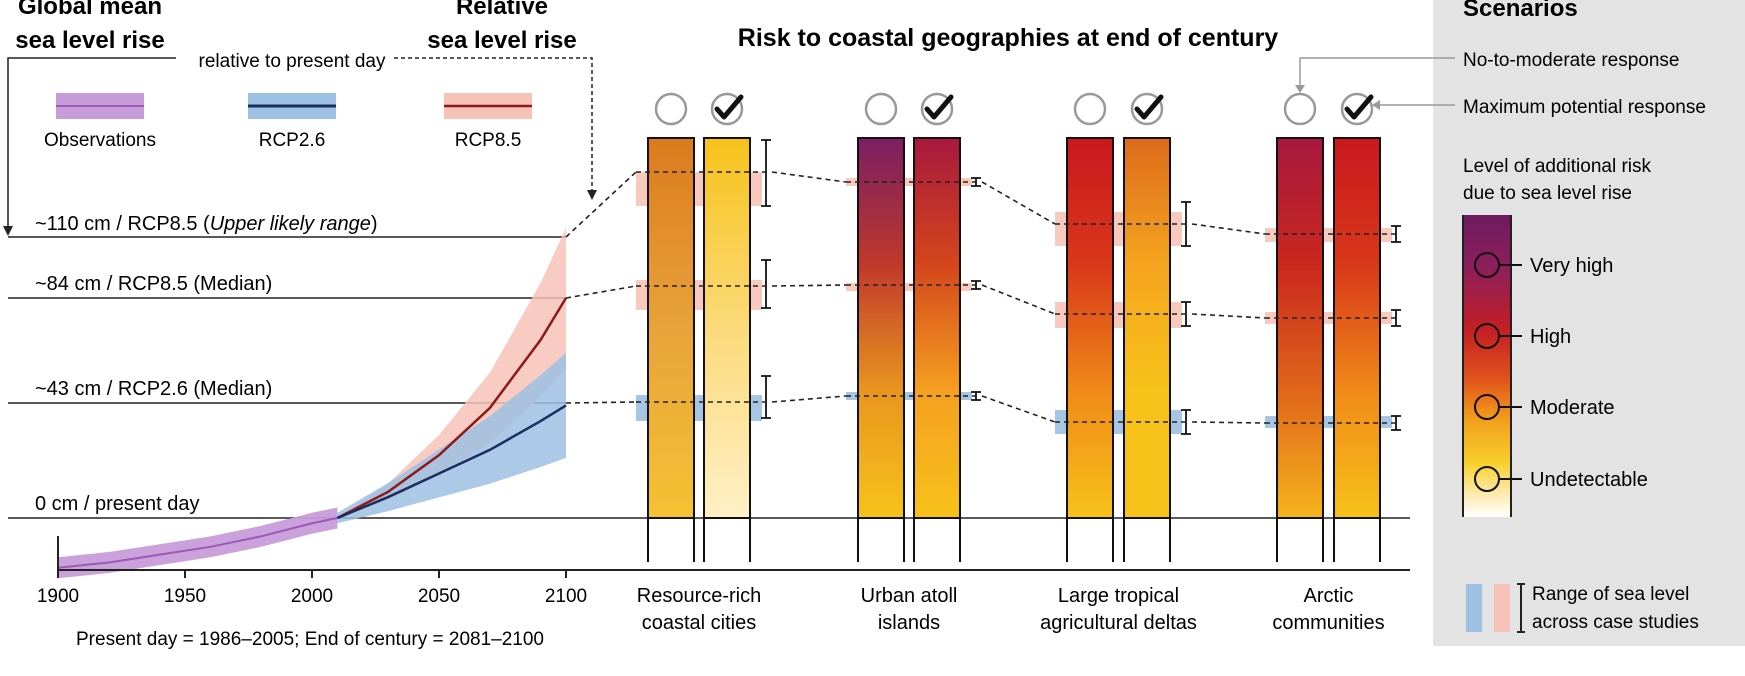 The height and width of the screenshot is (676, 1745). Describe the element at coordinates (1547, 193) in the screenshot. I see `risk-scale-title-line2: due to sea level rise` at that location.